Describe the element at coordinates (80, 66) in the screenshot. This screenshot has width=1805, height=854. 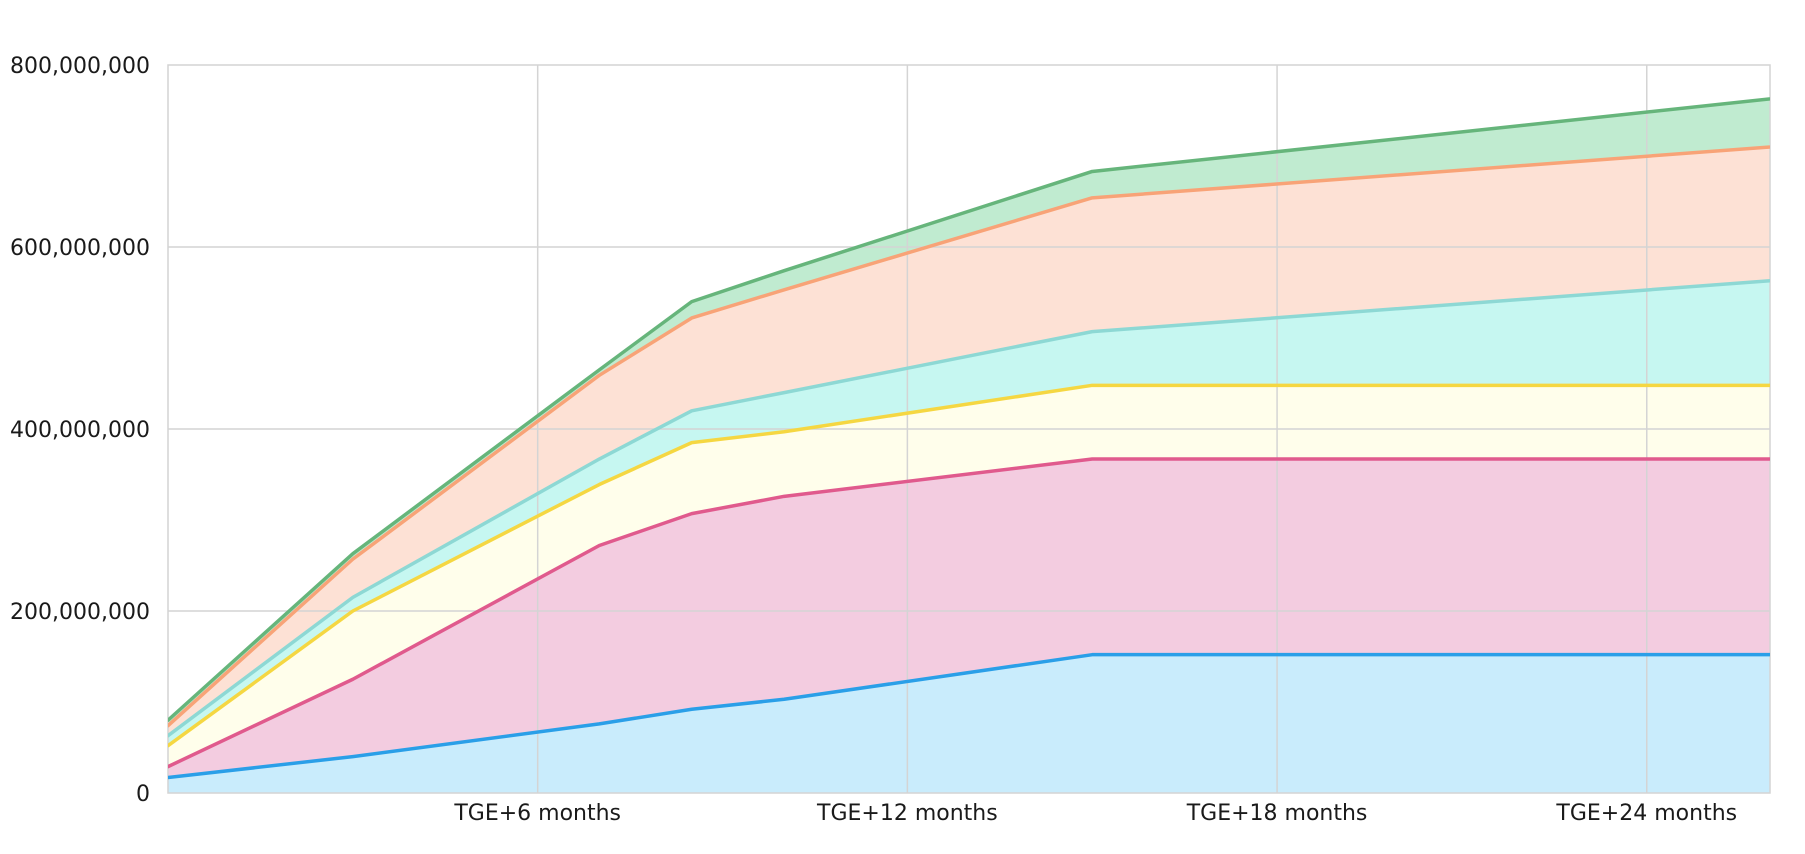
I see `y-tick-label-4: 800,000,000` at that location.